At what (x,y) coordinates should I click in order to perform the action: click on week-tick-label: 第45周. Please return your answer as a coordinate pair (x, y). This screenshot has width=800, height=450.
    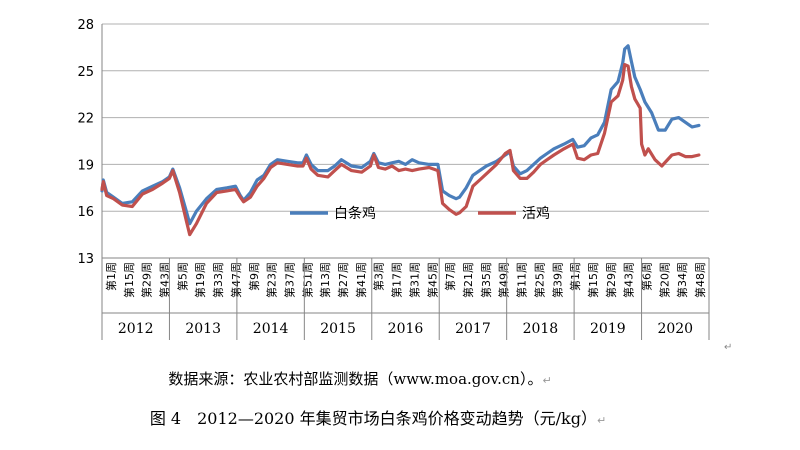
    Looking at the image, I should click on (432, 280).